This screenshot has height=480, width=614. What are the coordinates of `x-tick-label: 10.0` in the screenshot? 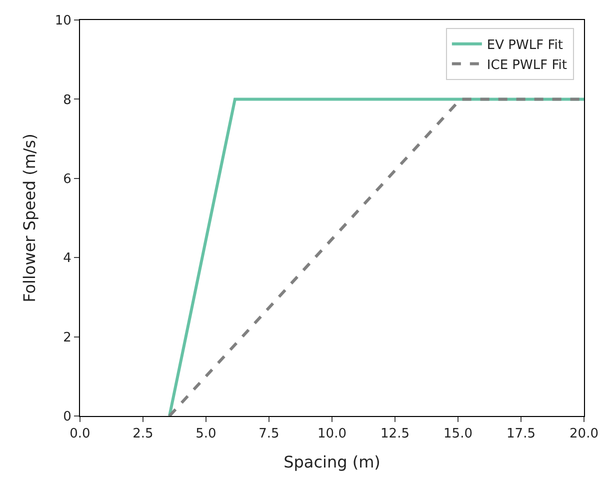 It's located at (332, 434).